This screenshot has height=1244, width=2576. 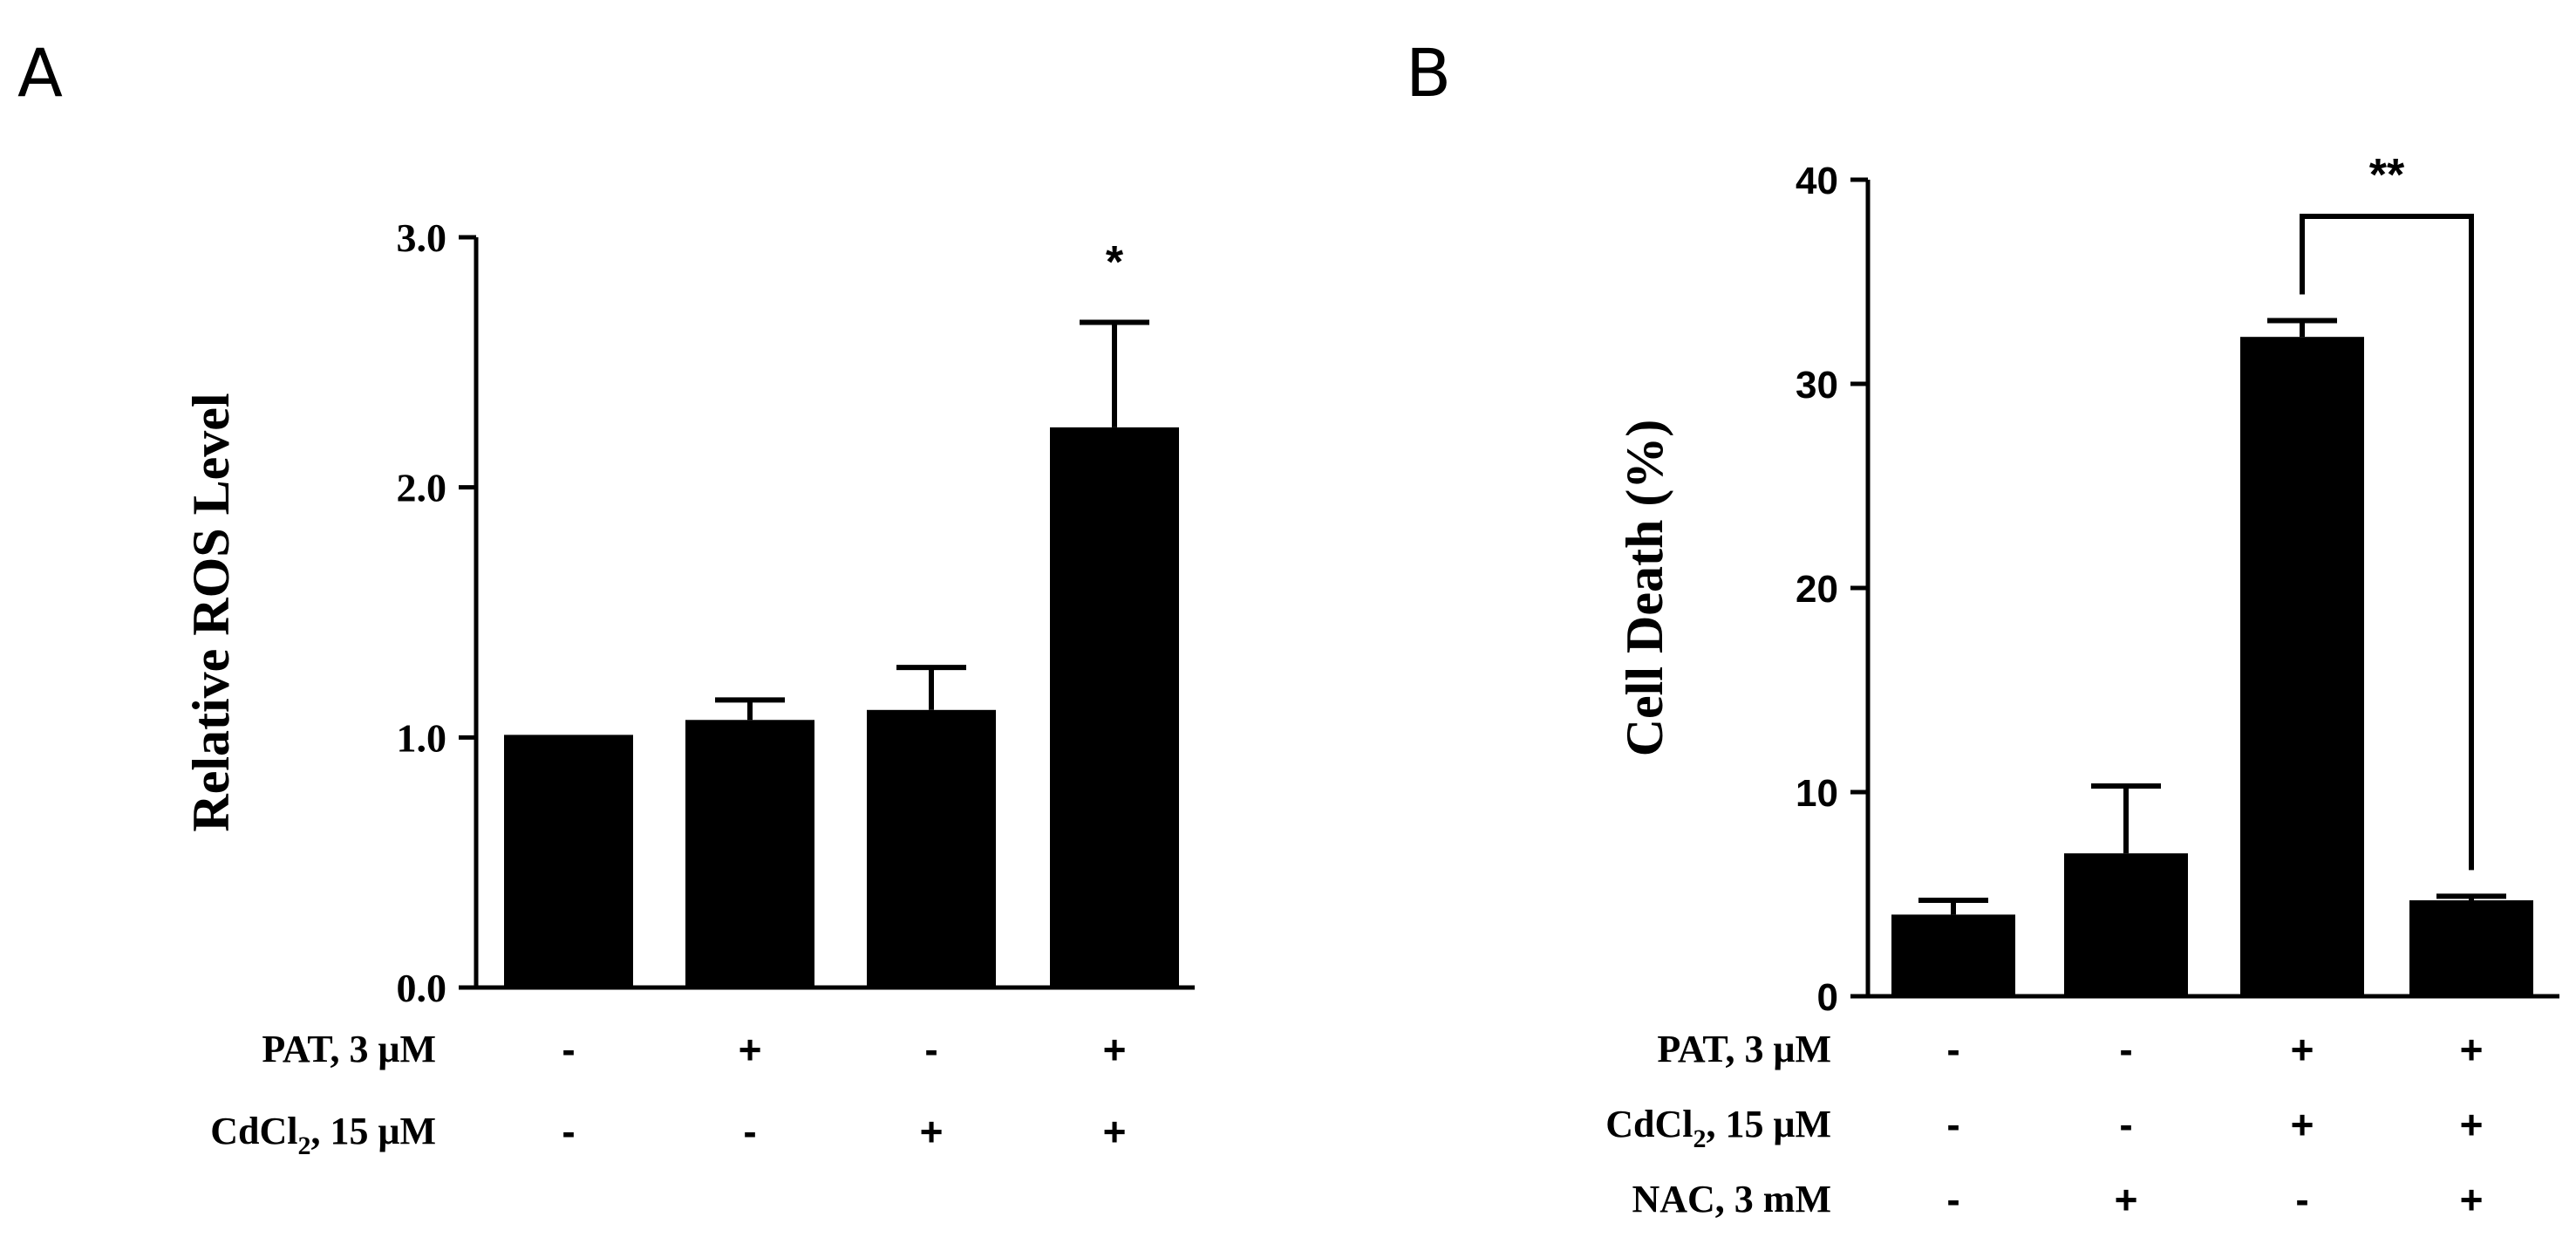 I want to click on a-y-tick-label: 2.0, so click(x=422, y=488).